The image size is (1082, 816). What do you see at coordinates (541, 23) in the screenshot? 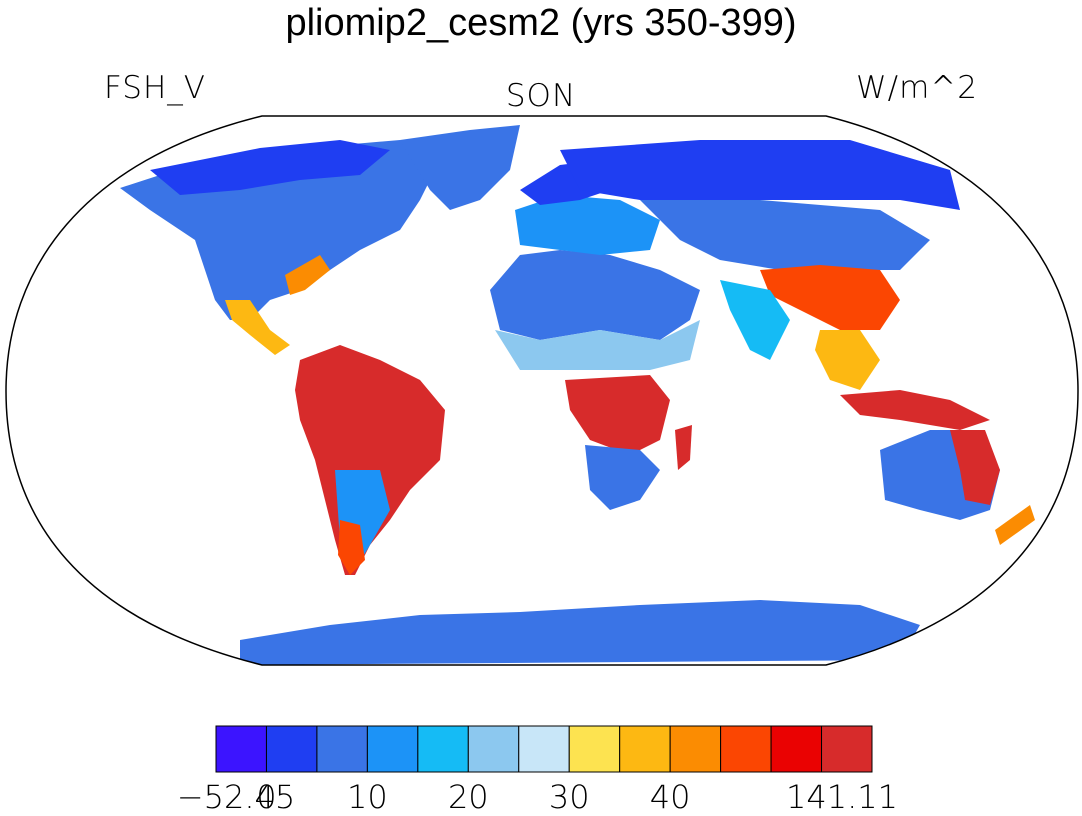
I see `plot-title: pliomip2_cesm2 (yrs 350-399)` at bounding box center [541, 23].